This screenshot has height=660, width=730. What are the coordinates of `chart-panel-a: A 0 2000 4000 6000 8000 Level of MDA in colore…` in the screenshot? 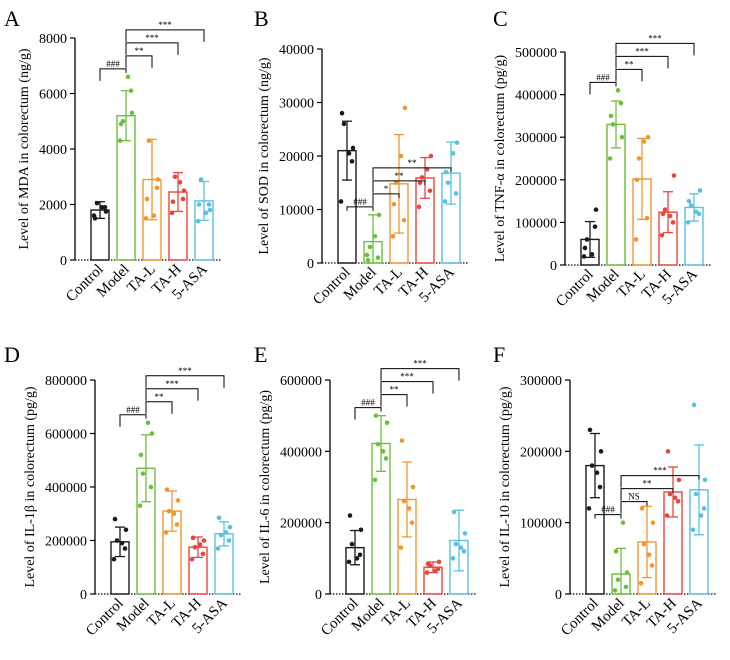 It's located at (112, 155).